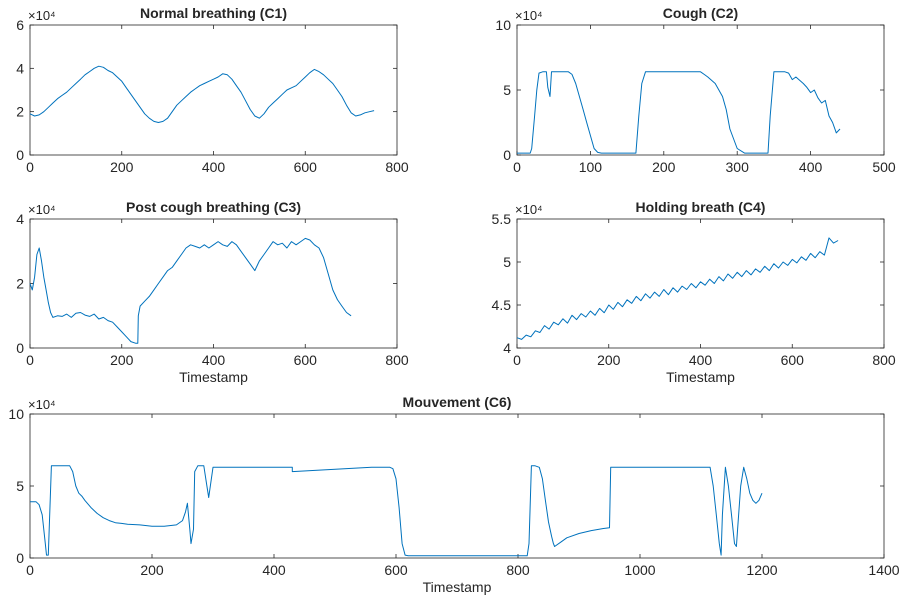 The image size is (911, 610). I want to click on series-line-c4, so click(677, 288).